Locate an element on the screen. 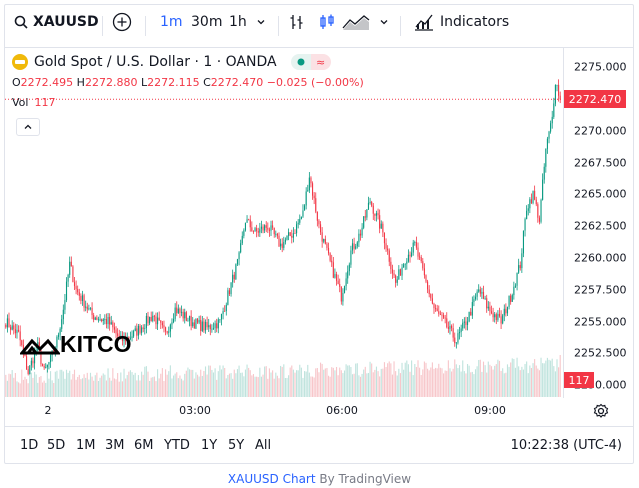  range-5d: 5D is located at coordinates (56, 445).